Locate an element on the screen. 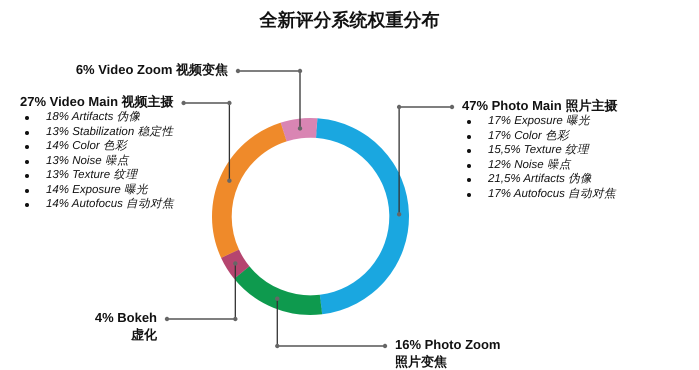  text: 14% Autofocus 自动对焦 is located at coordinates (110, 204).